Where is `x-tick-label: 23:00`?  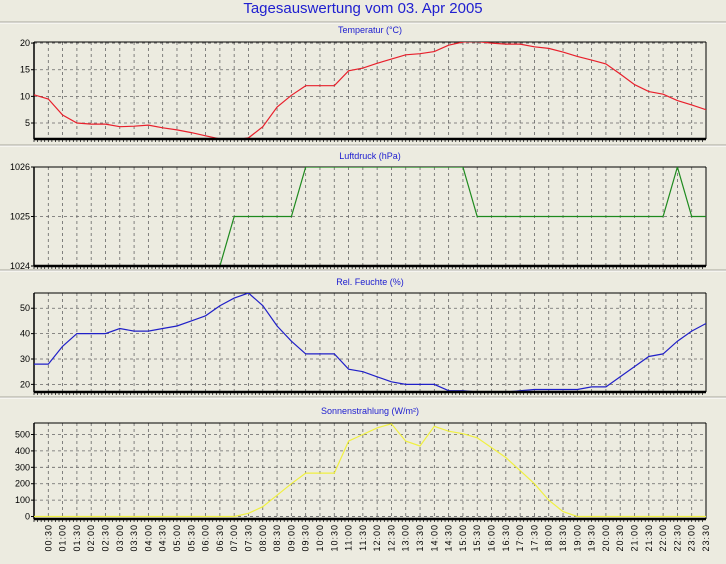
x-tick-label: 23:00 is located at coordinates (692, 538).